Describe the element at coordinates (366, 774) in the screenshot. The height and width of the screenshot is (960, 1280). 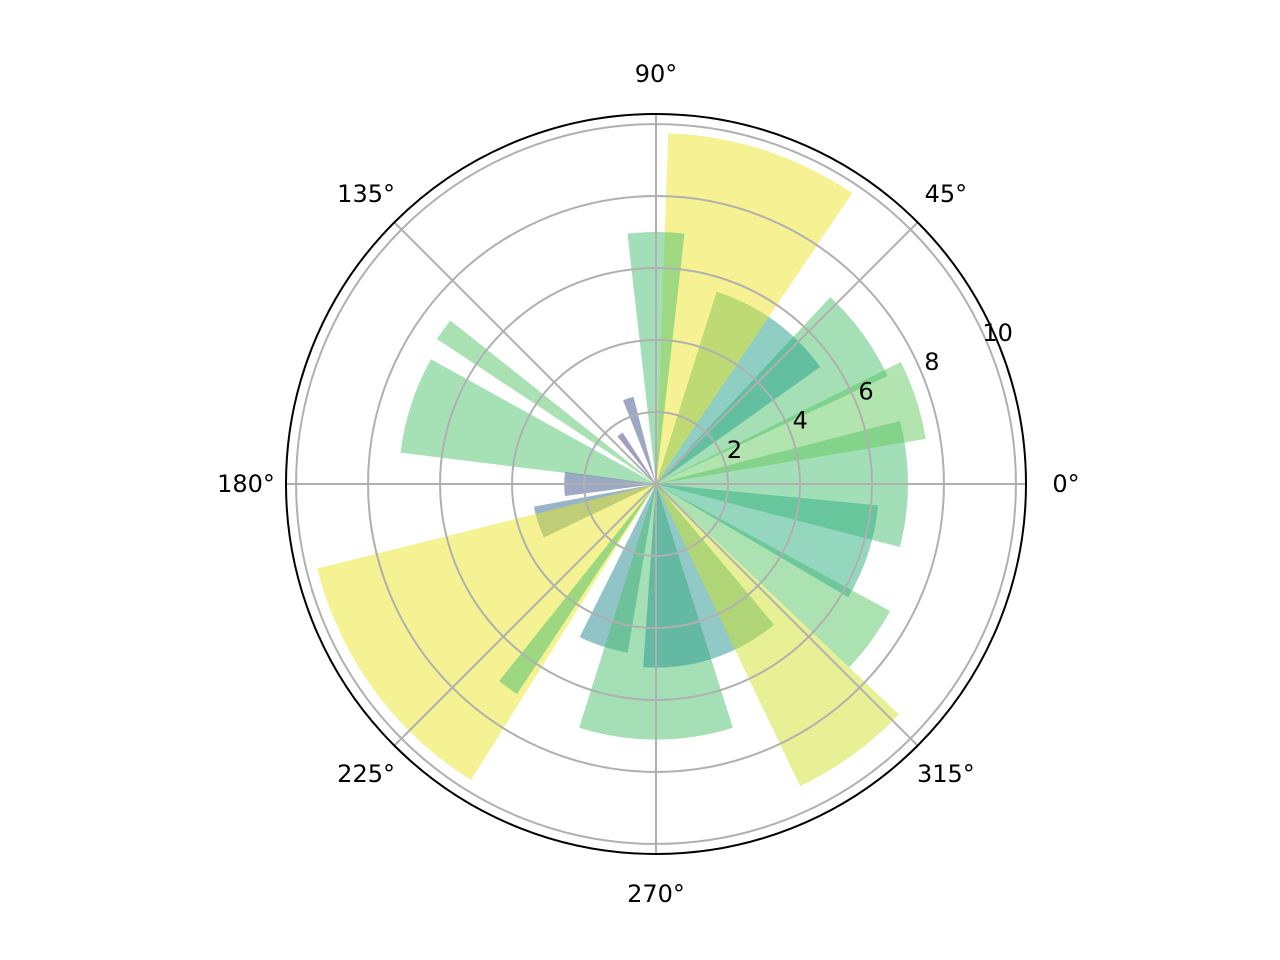
I see `theta-tick-225: 225°` at that location.